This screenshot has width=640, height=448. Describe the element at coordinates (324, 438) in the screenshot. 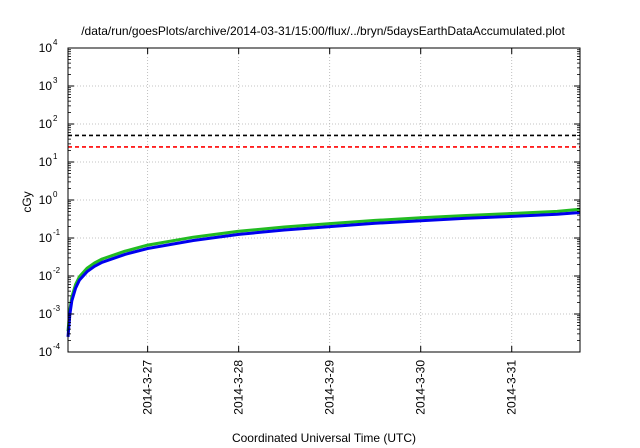

I see `x-axis-label: Coordinated Universal Time (UTC)` at that location.